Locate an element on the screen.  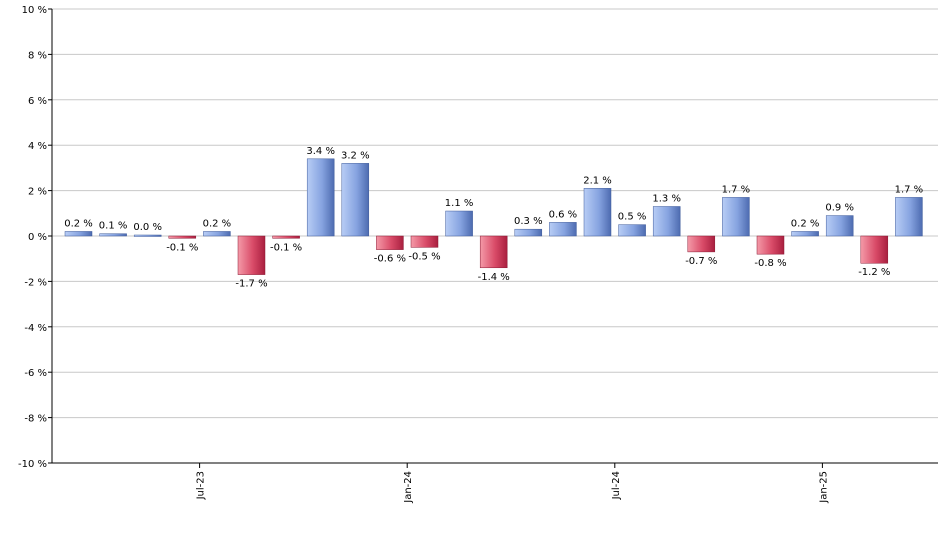
y-tick-label: 2 % is located at coordinates (37, 192).